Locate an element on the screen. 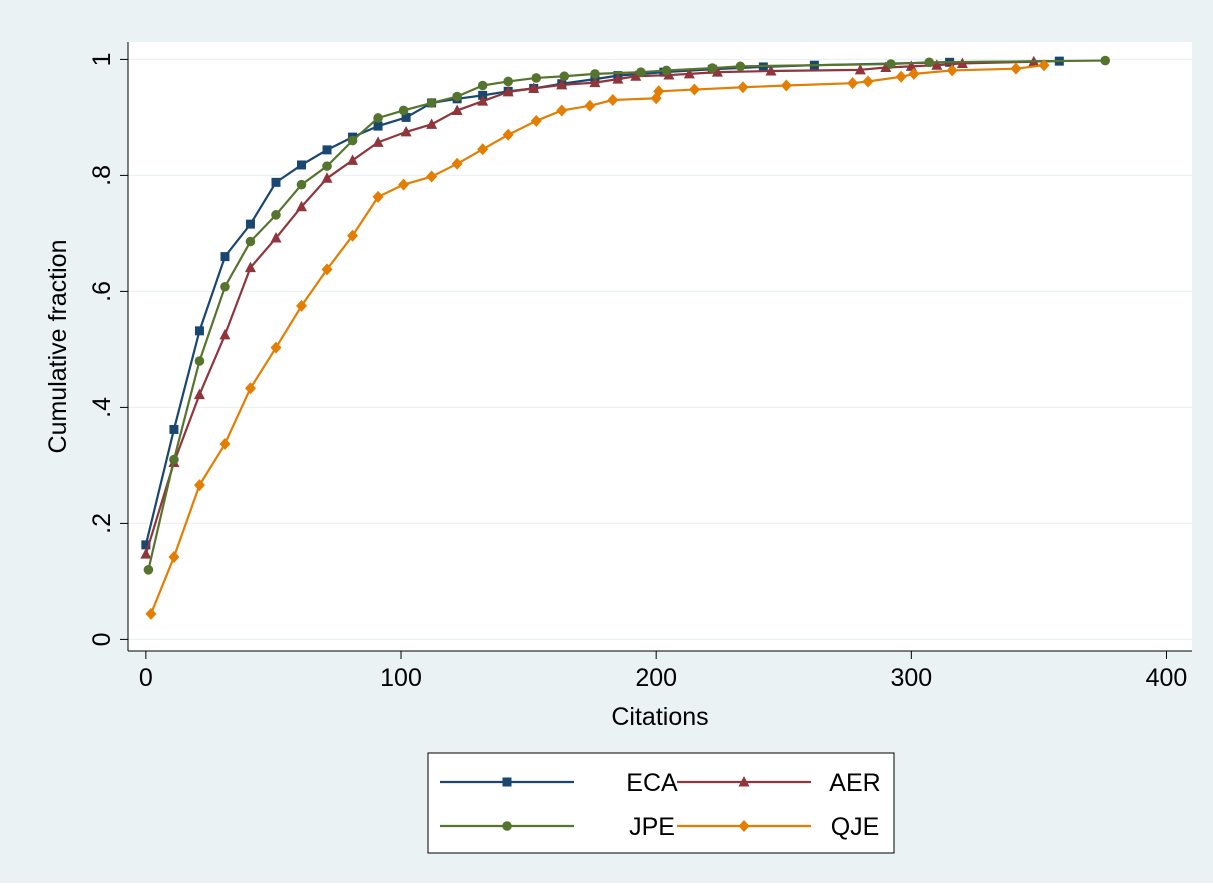 This screenshot has height=888, width=1213. y-tick-label: 0 is located at coordinates (102, 639).